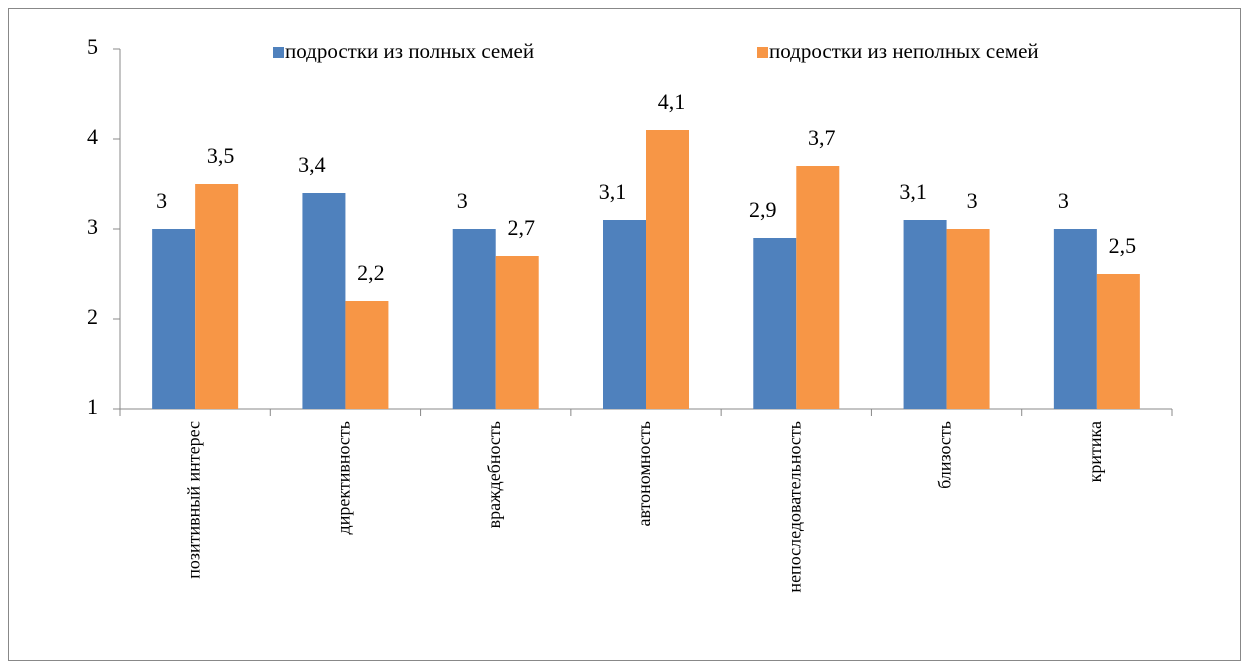 The width and height of the screenshot is (1250, 665). I want to click on x-tick-label: автономность, so click(644, 474).